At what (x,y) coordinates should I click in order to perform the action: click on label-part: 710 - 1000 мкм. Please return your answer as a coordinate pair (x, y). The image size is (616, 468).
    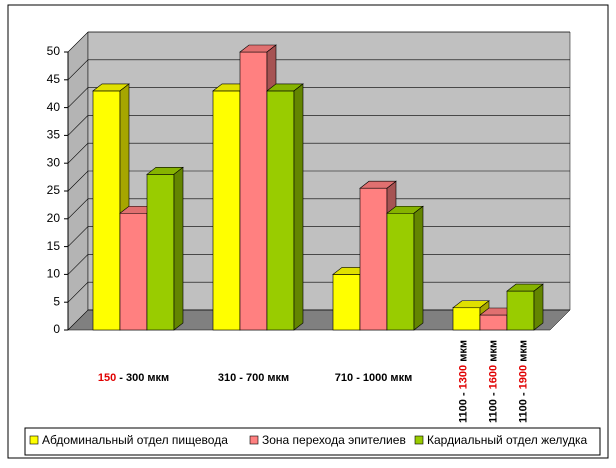
    Looking at the image, I should click on (373, 378).